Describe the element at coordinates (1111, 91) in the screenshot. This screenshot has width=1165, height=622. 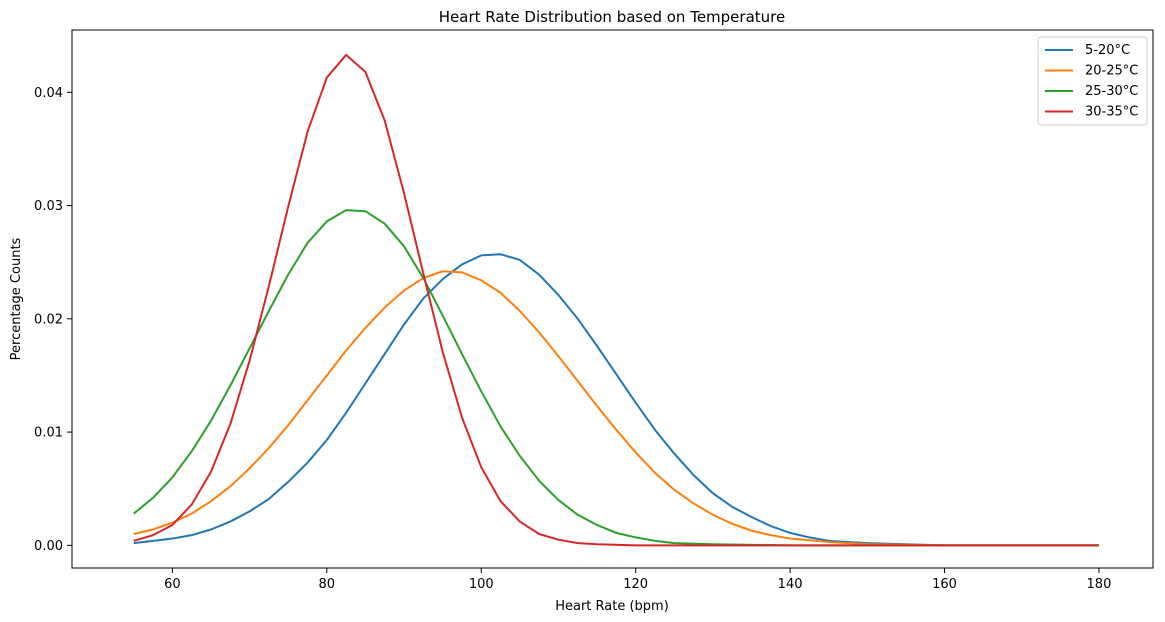
I see `legend-label-3: 25-30°C` at that location.